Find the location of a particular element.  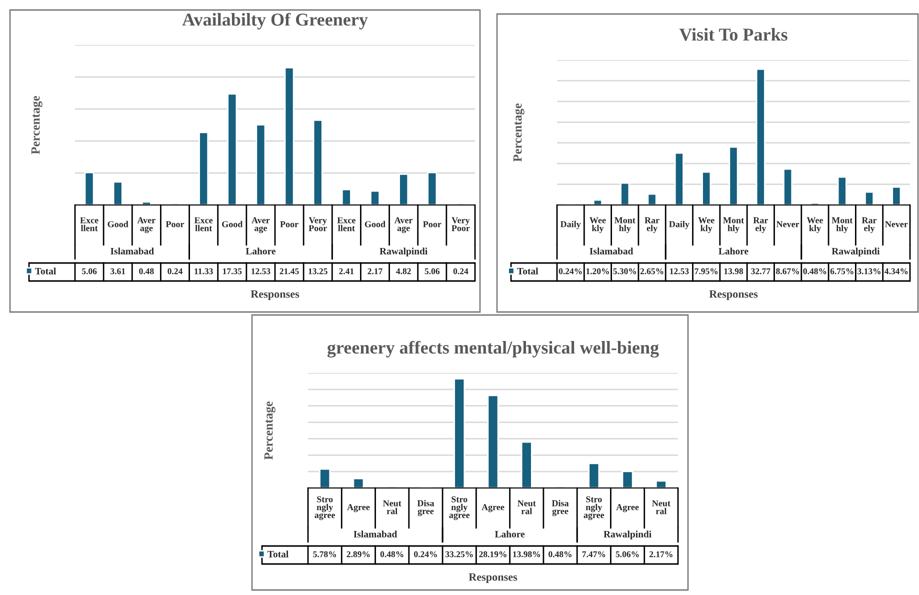

data-label: 2.65% is located at coordinates (652, 271).